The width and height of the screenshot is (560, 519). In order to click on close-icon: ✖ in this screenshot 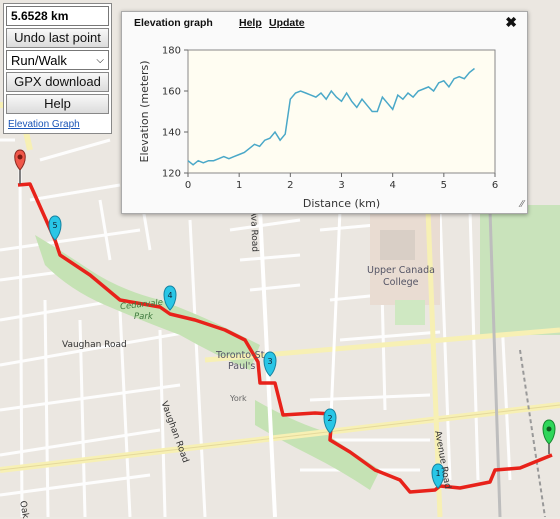, I will do `click(511, 22)`.